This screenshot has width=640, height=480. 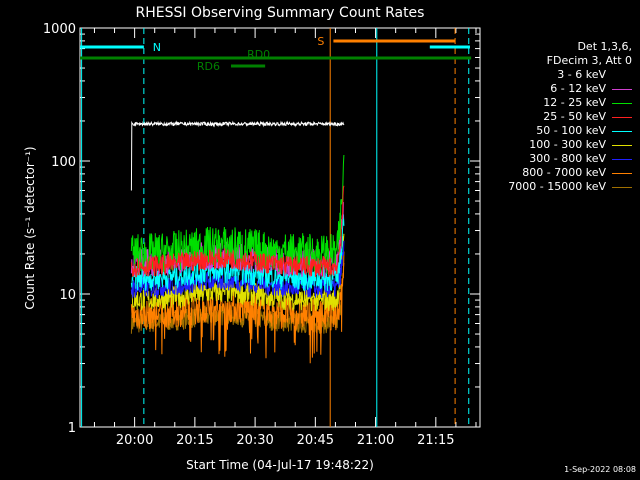 What do you see at coordinates (157, 47) in the screenshot?
I see `night-label: N` at bounding box center [157, 47].